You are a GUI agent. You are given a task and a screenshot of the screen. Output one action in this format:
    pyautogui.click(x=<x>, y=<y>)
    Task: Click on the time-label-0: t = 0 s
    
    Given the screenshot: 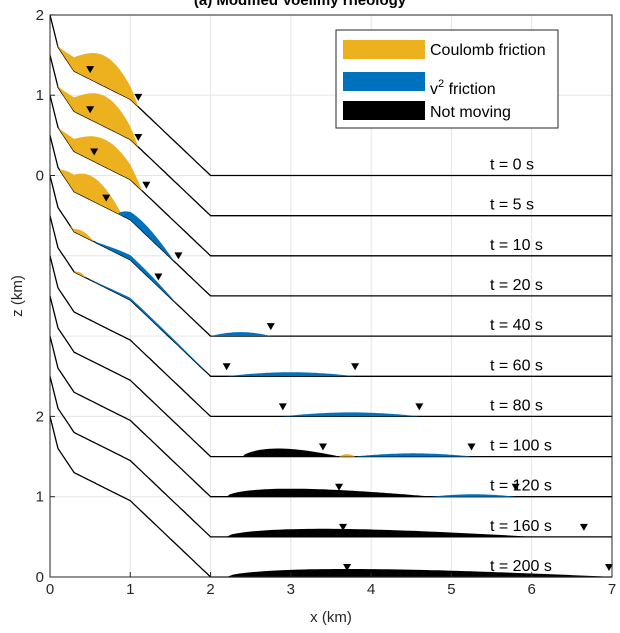 What is the action you would take?
    pyautogui.click(x=512, y=165)
    